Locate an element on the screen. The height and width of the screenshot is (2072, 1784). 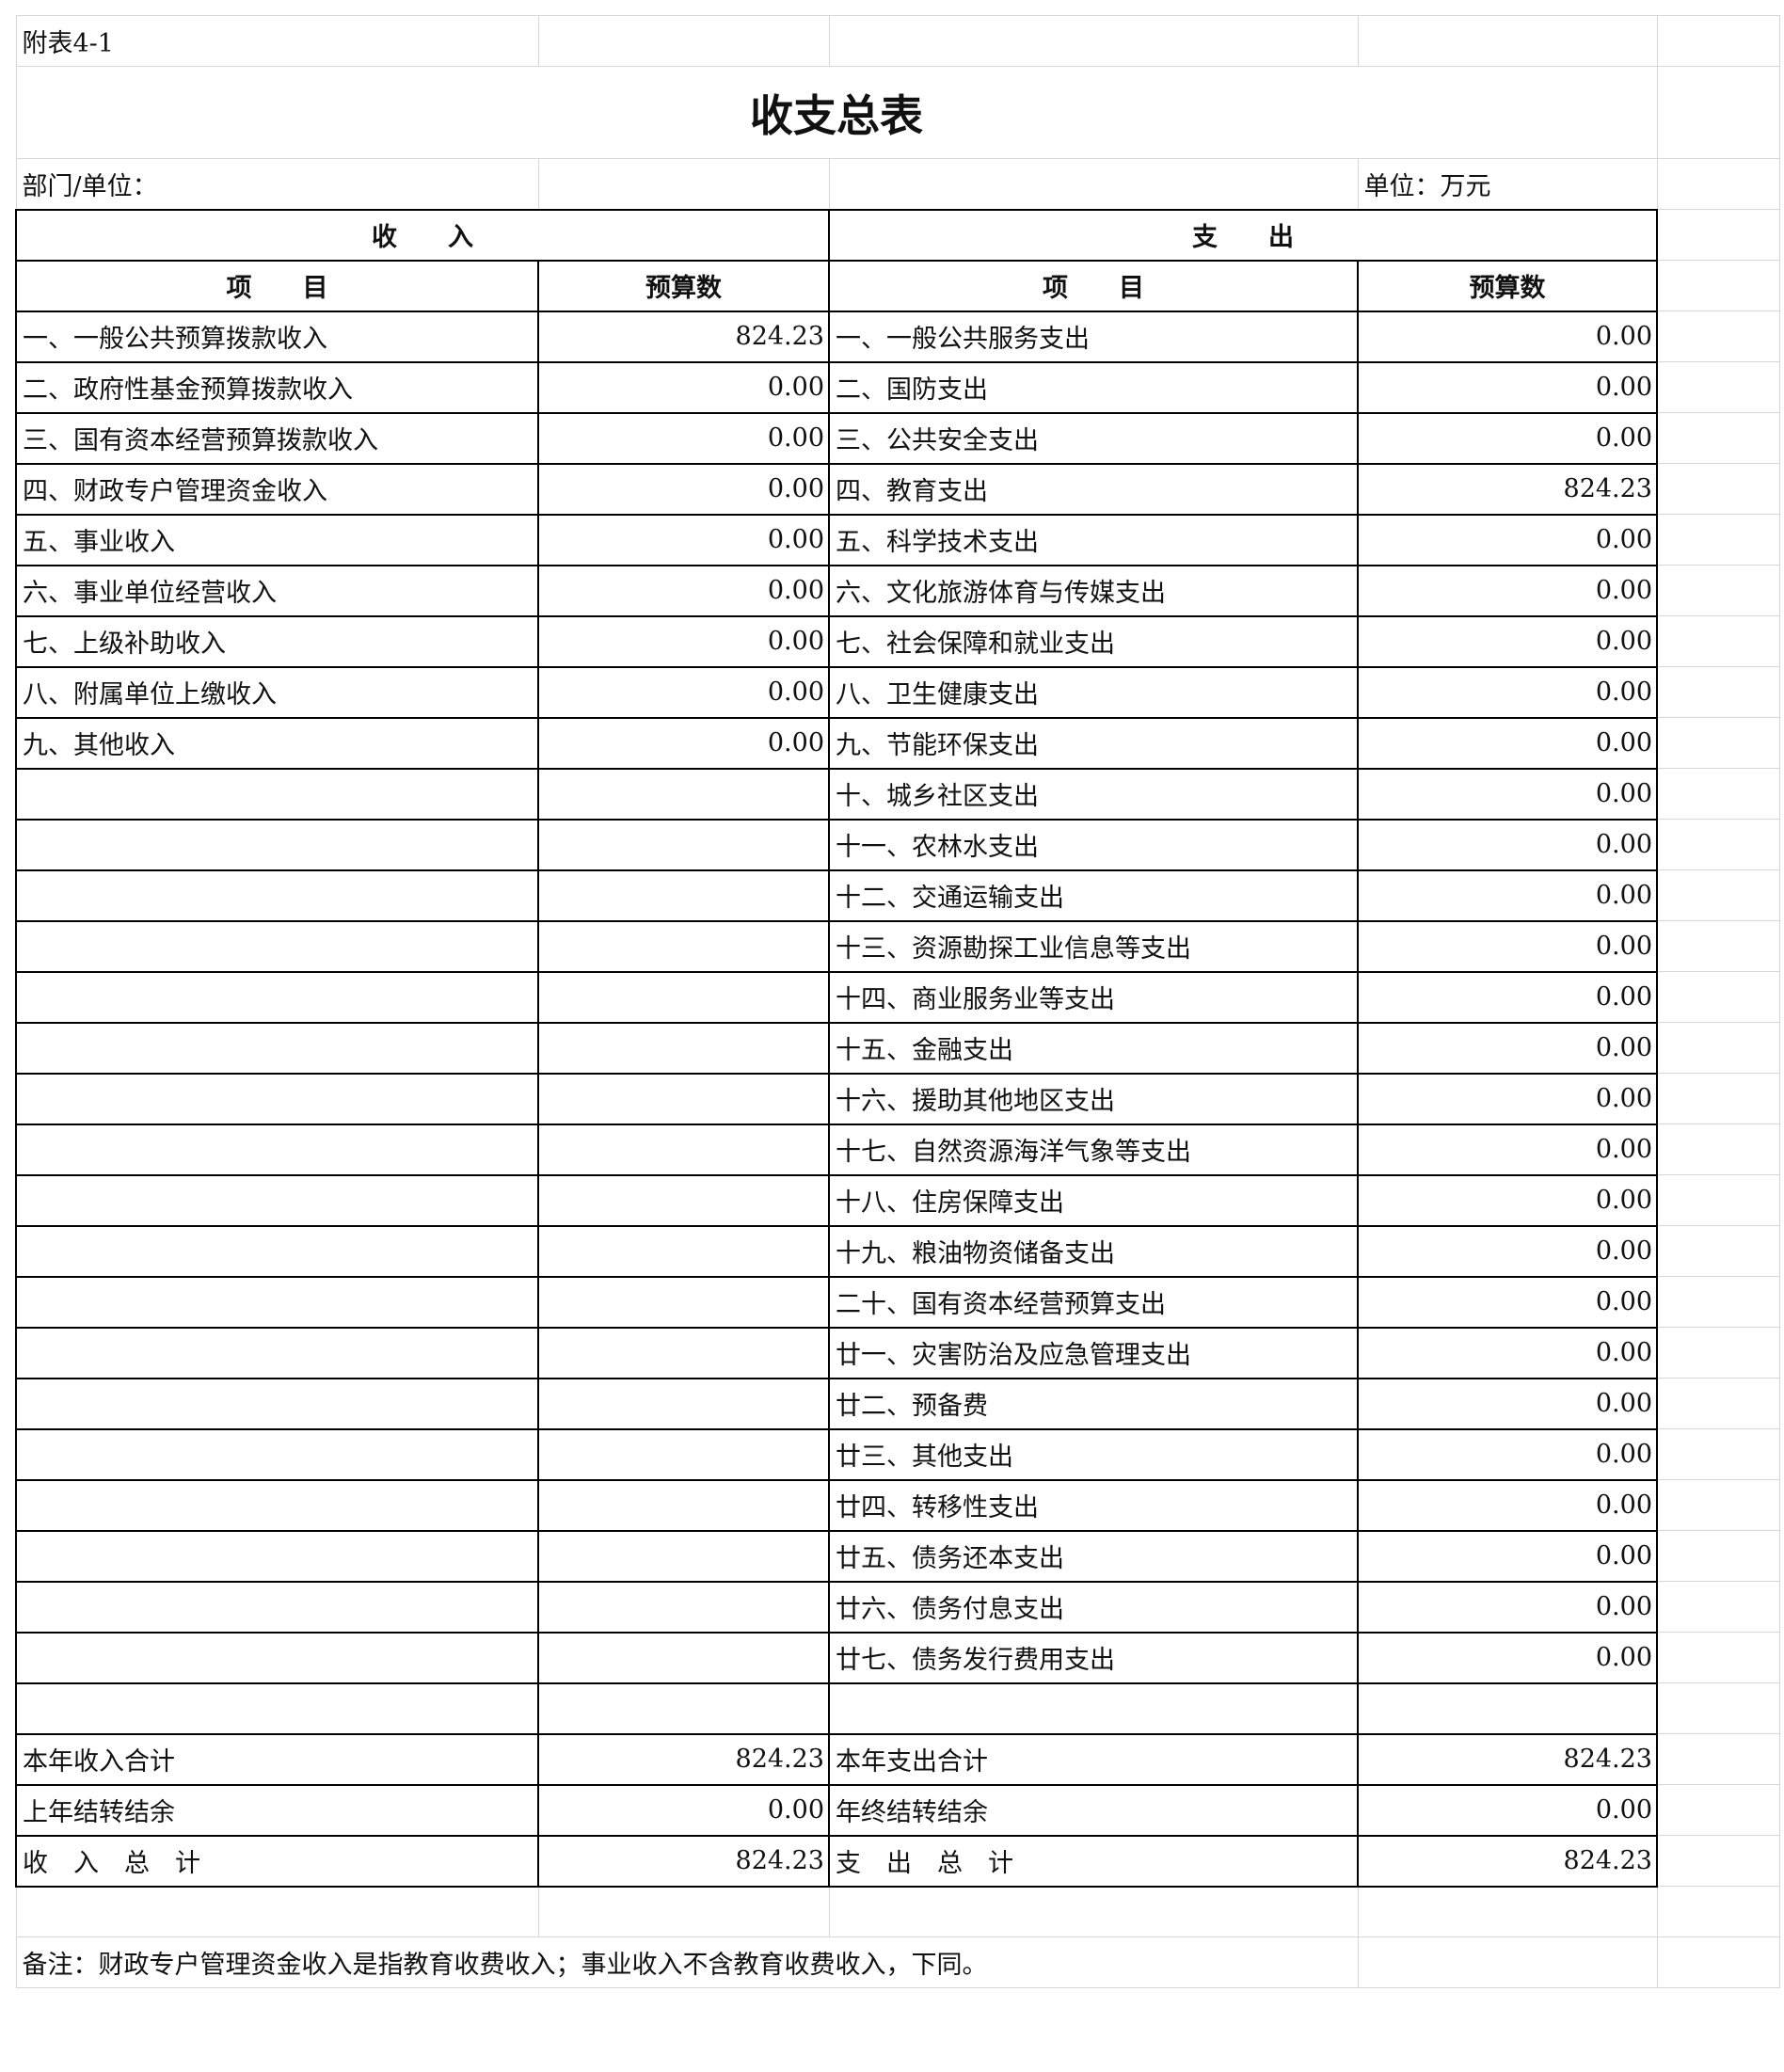
table-row: 五、事业收入 0.00 五、科学技术支出 0.00 is located at coordinates (897, 539).